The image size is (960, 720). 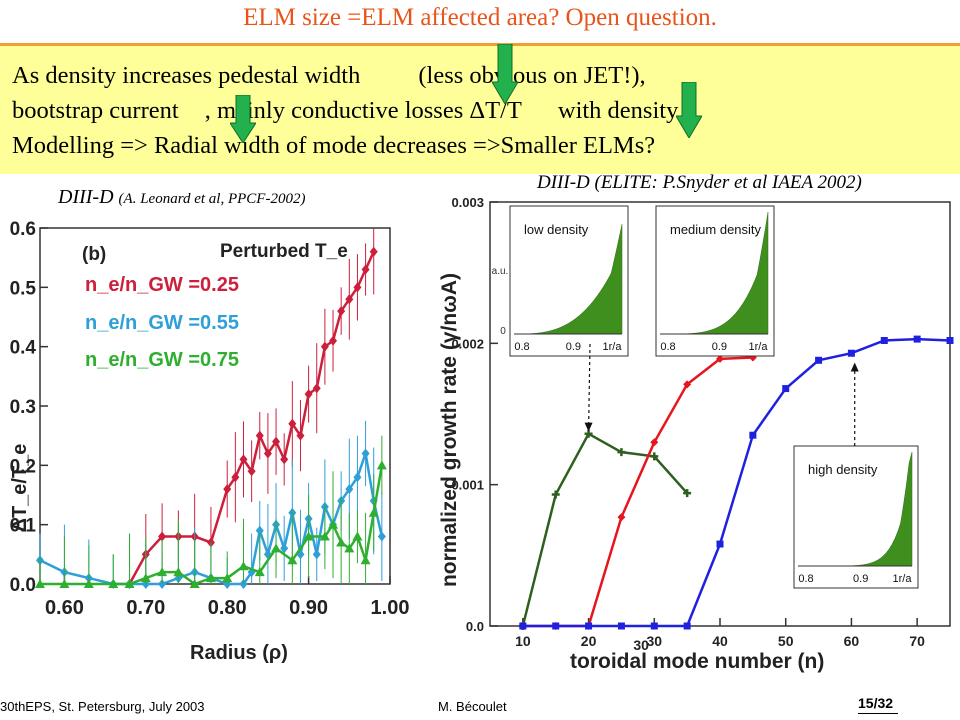 I want to click on y-tick-label: 0.6, so click(x=23, y=229).